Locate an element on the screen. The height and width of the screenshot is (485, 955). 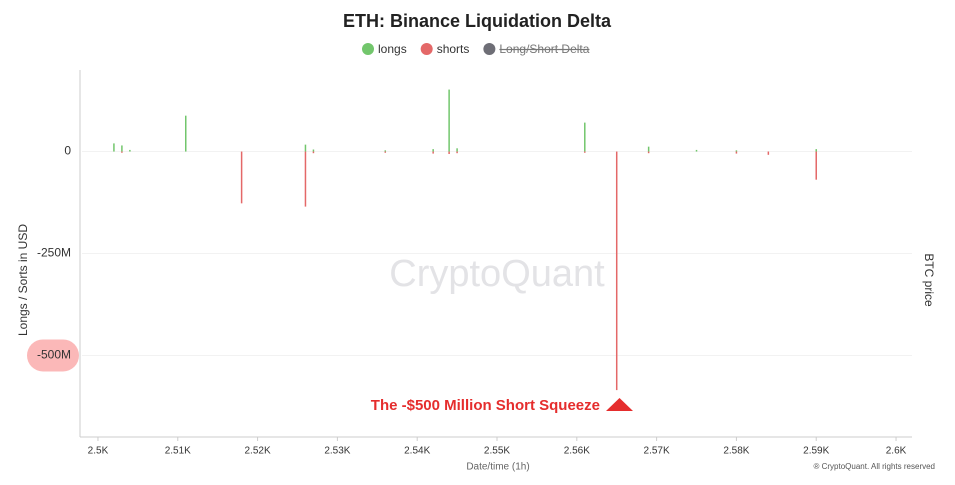
x-tick-label: 2.52K is located at coordinates (258, 451).